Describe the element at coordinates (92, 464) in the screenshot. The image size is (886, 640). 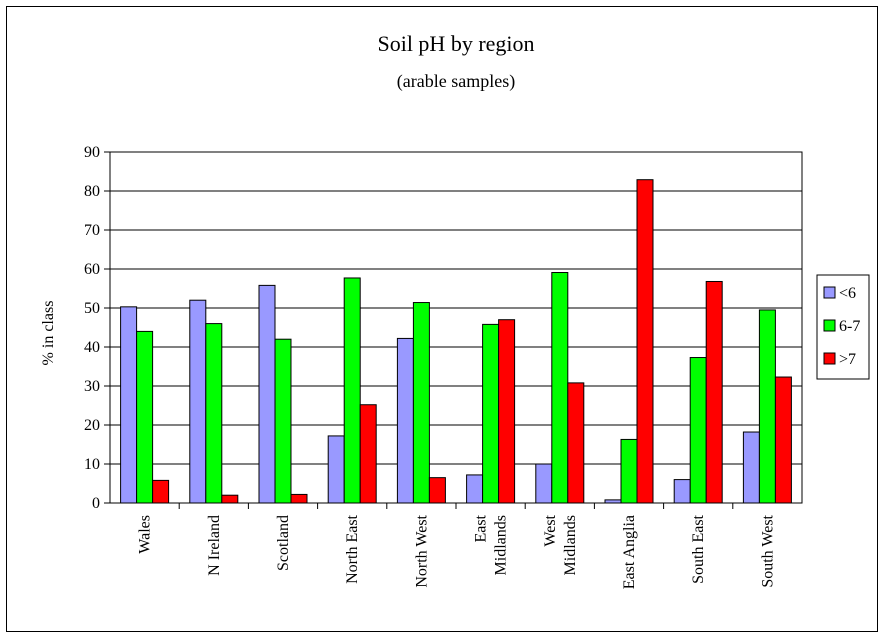
I see `y-tick-label: 10` at that location.